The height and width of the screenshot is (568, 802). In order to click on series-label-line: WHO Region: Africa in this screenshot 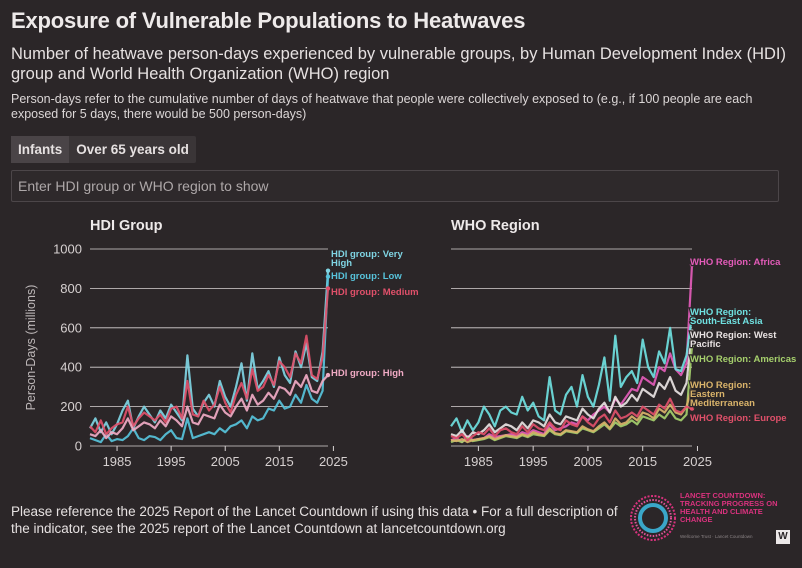, I will do `click(735, 262)`.